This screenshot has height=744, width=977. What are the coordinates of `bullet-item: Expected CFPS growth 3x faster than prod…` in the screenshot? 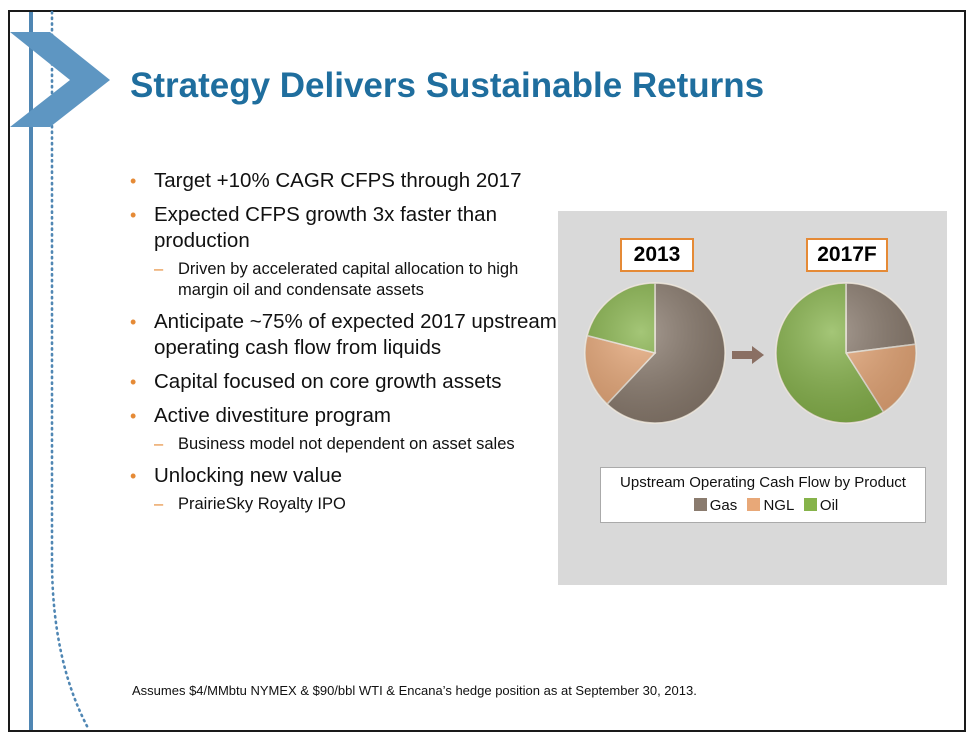 It's located at (345, 228).